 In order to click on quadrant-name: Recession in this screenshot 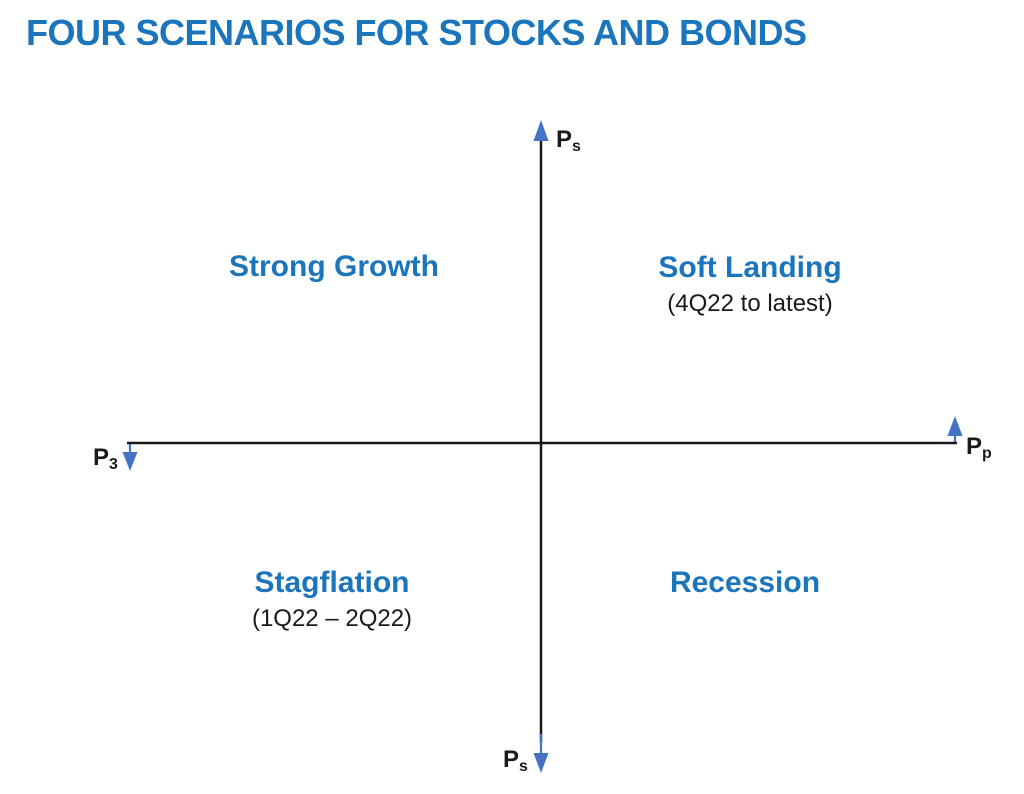, I will do `click(745, 582)`.